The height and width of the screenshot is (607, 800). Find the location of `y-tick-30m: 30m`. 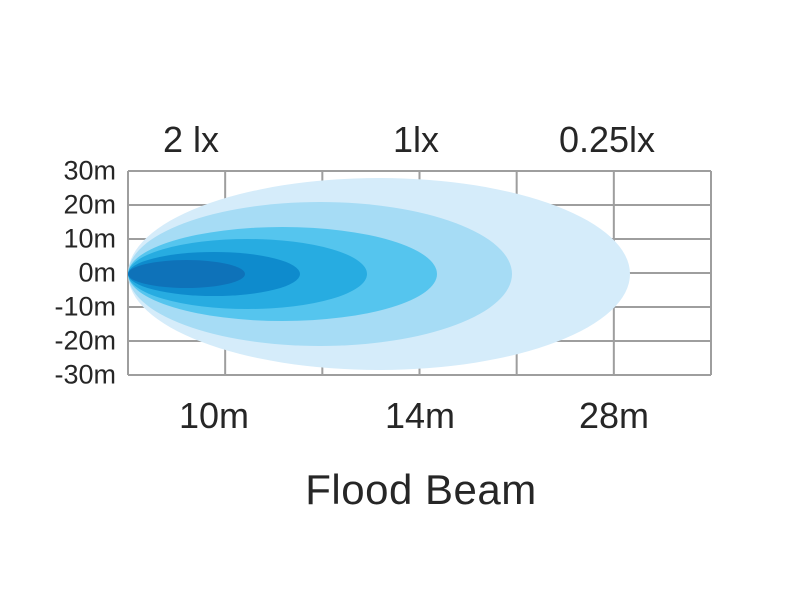

y-tick-30m: 30m is located at coordinates (89, 170).